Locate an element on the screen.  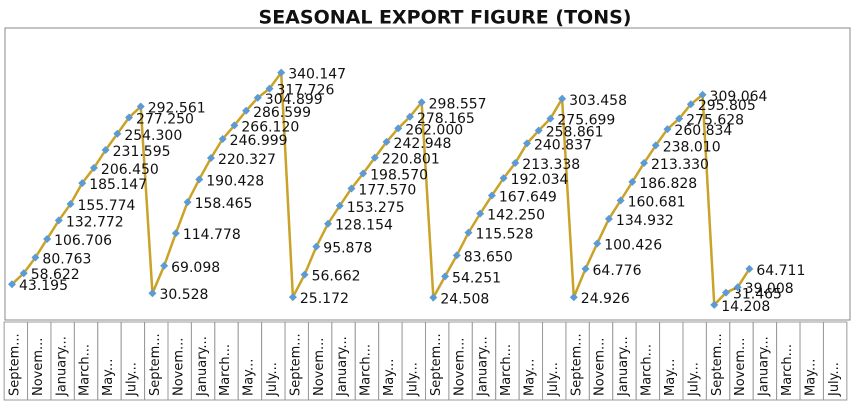
data-label: 213.330 is located at coordinates (680, 165).